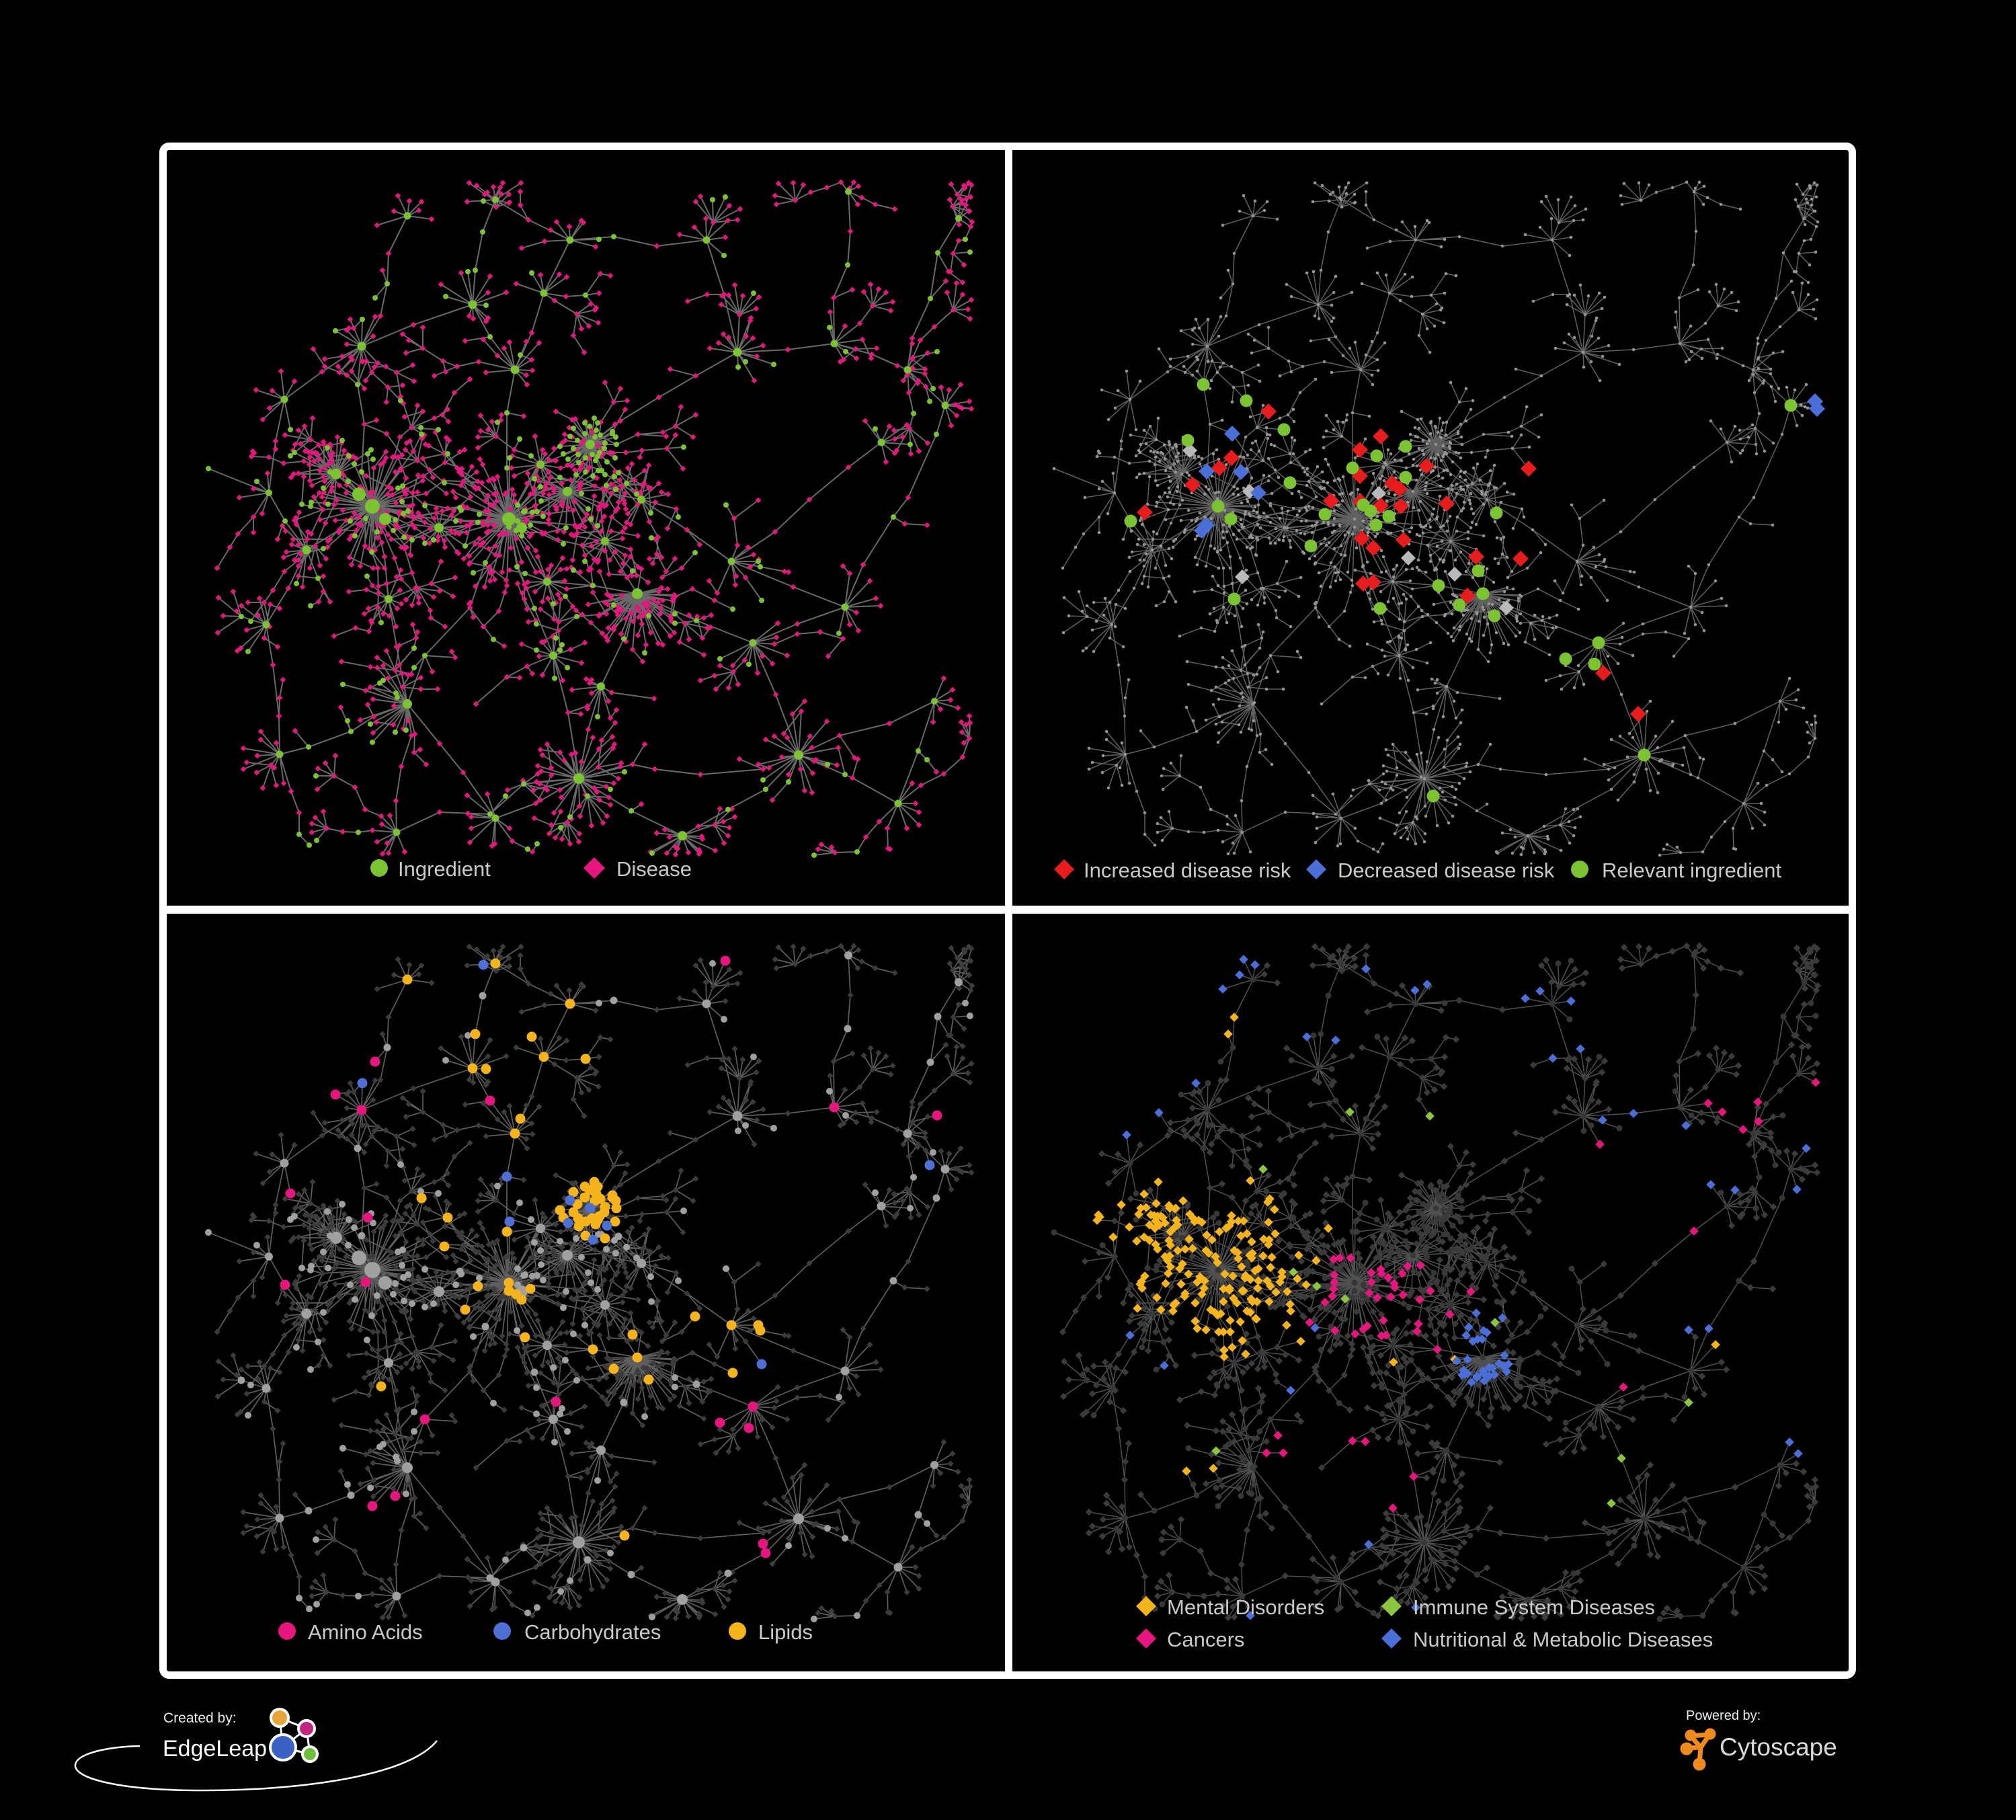 The width and height of the screenshot is (2016, 1820). Describe the element at coordinates (200, 1718) in the screenshot. I see `svg-text: Created by:` at that location.